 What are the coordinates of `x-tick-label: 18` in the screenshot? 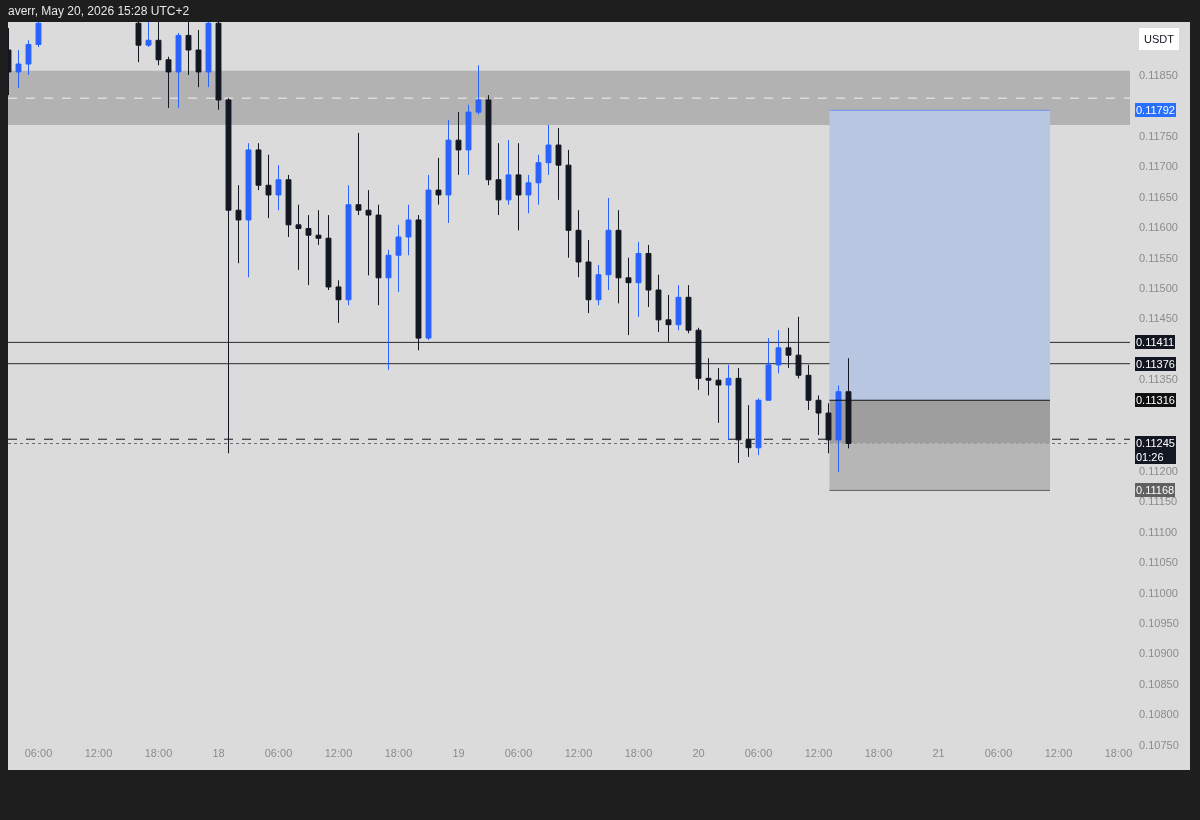 It's located at (218, 753).